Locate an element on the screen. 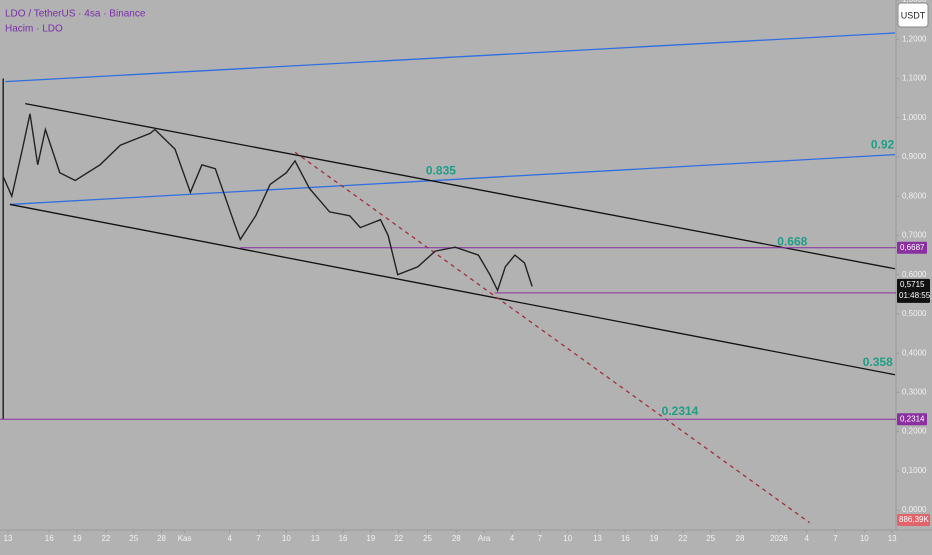 This screenshot has width=932, height=555. currency-button-label: USDT is located at coordinates (913, 15).